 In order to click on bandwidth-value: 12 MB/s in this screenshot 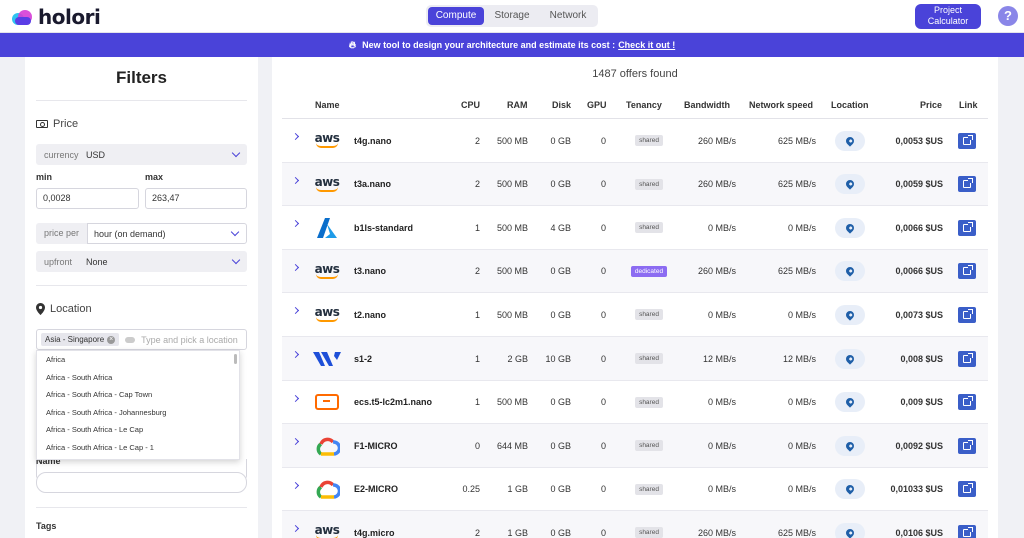, I will do `click(719, 358)`.